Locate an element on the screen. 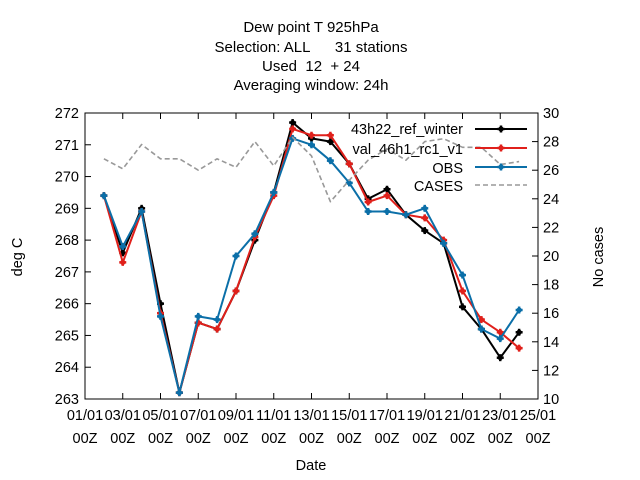 The height and width of the screenshot is (480, 640). x-tick-label-date: 09/01 is located at coordinates (236, 416).